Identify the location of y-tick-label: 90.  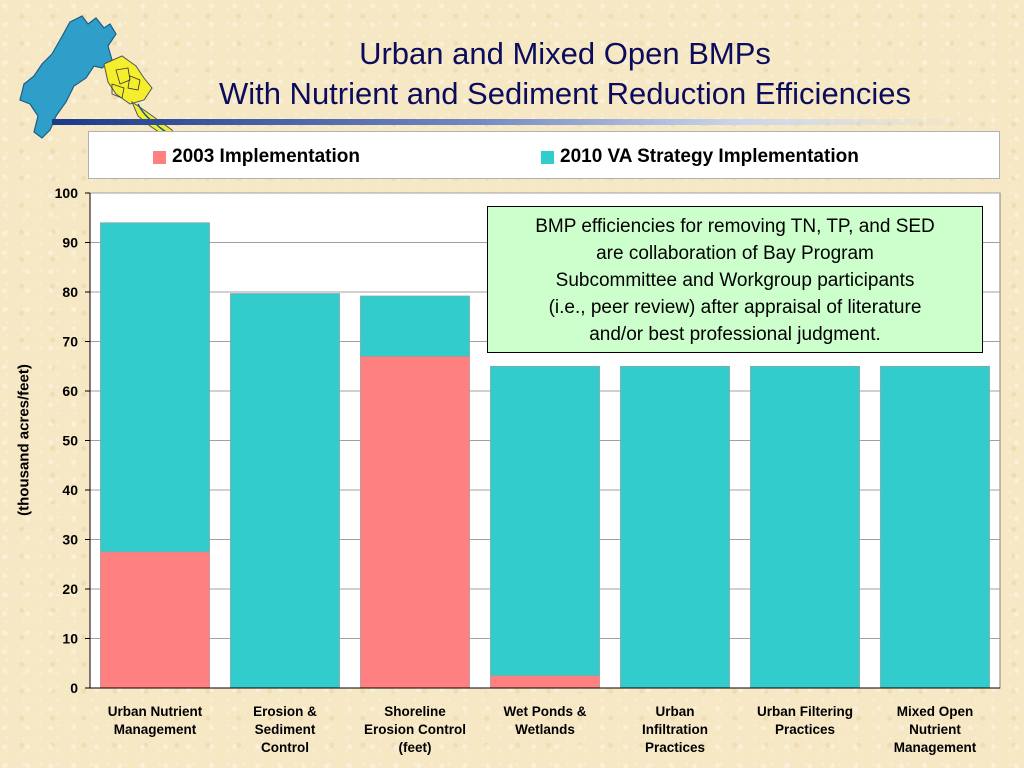
(70, 243).